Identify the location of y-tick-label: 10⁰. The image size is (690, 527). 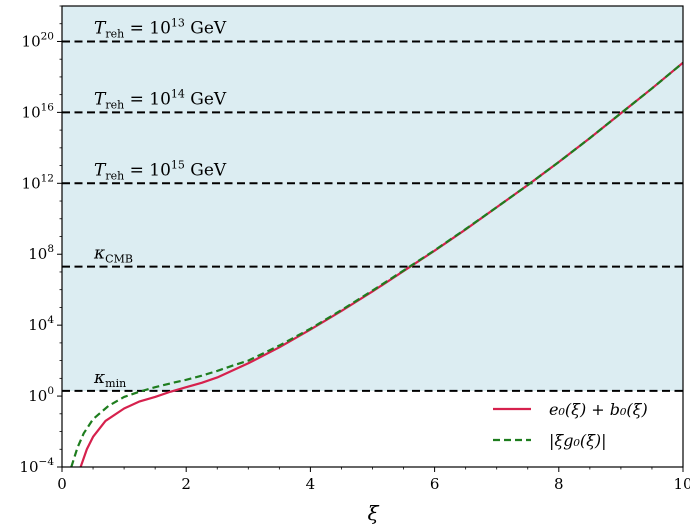
(41, 395).